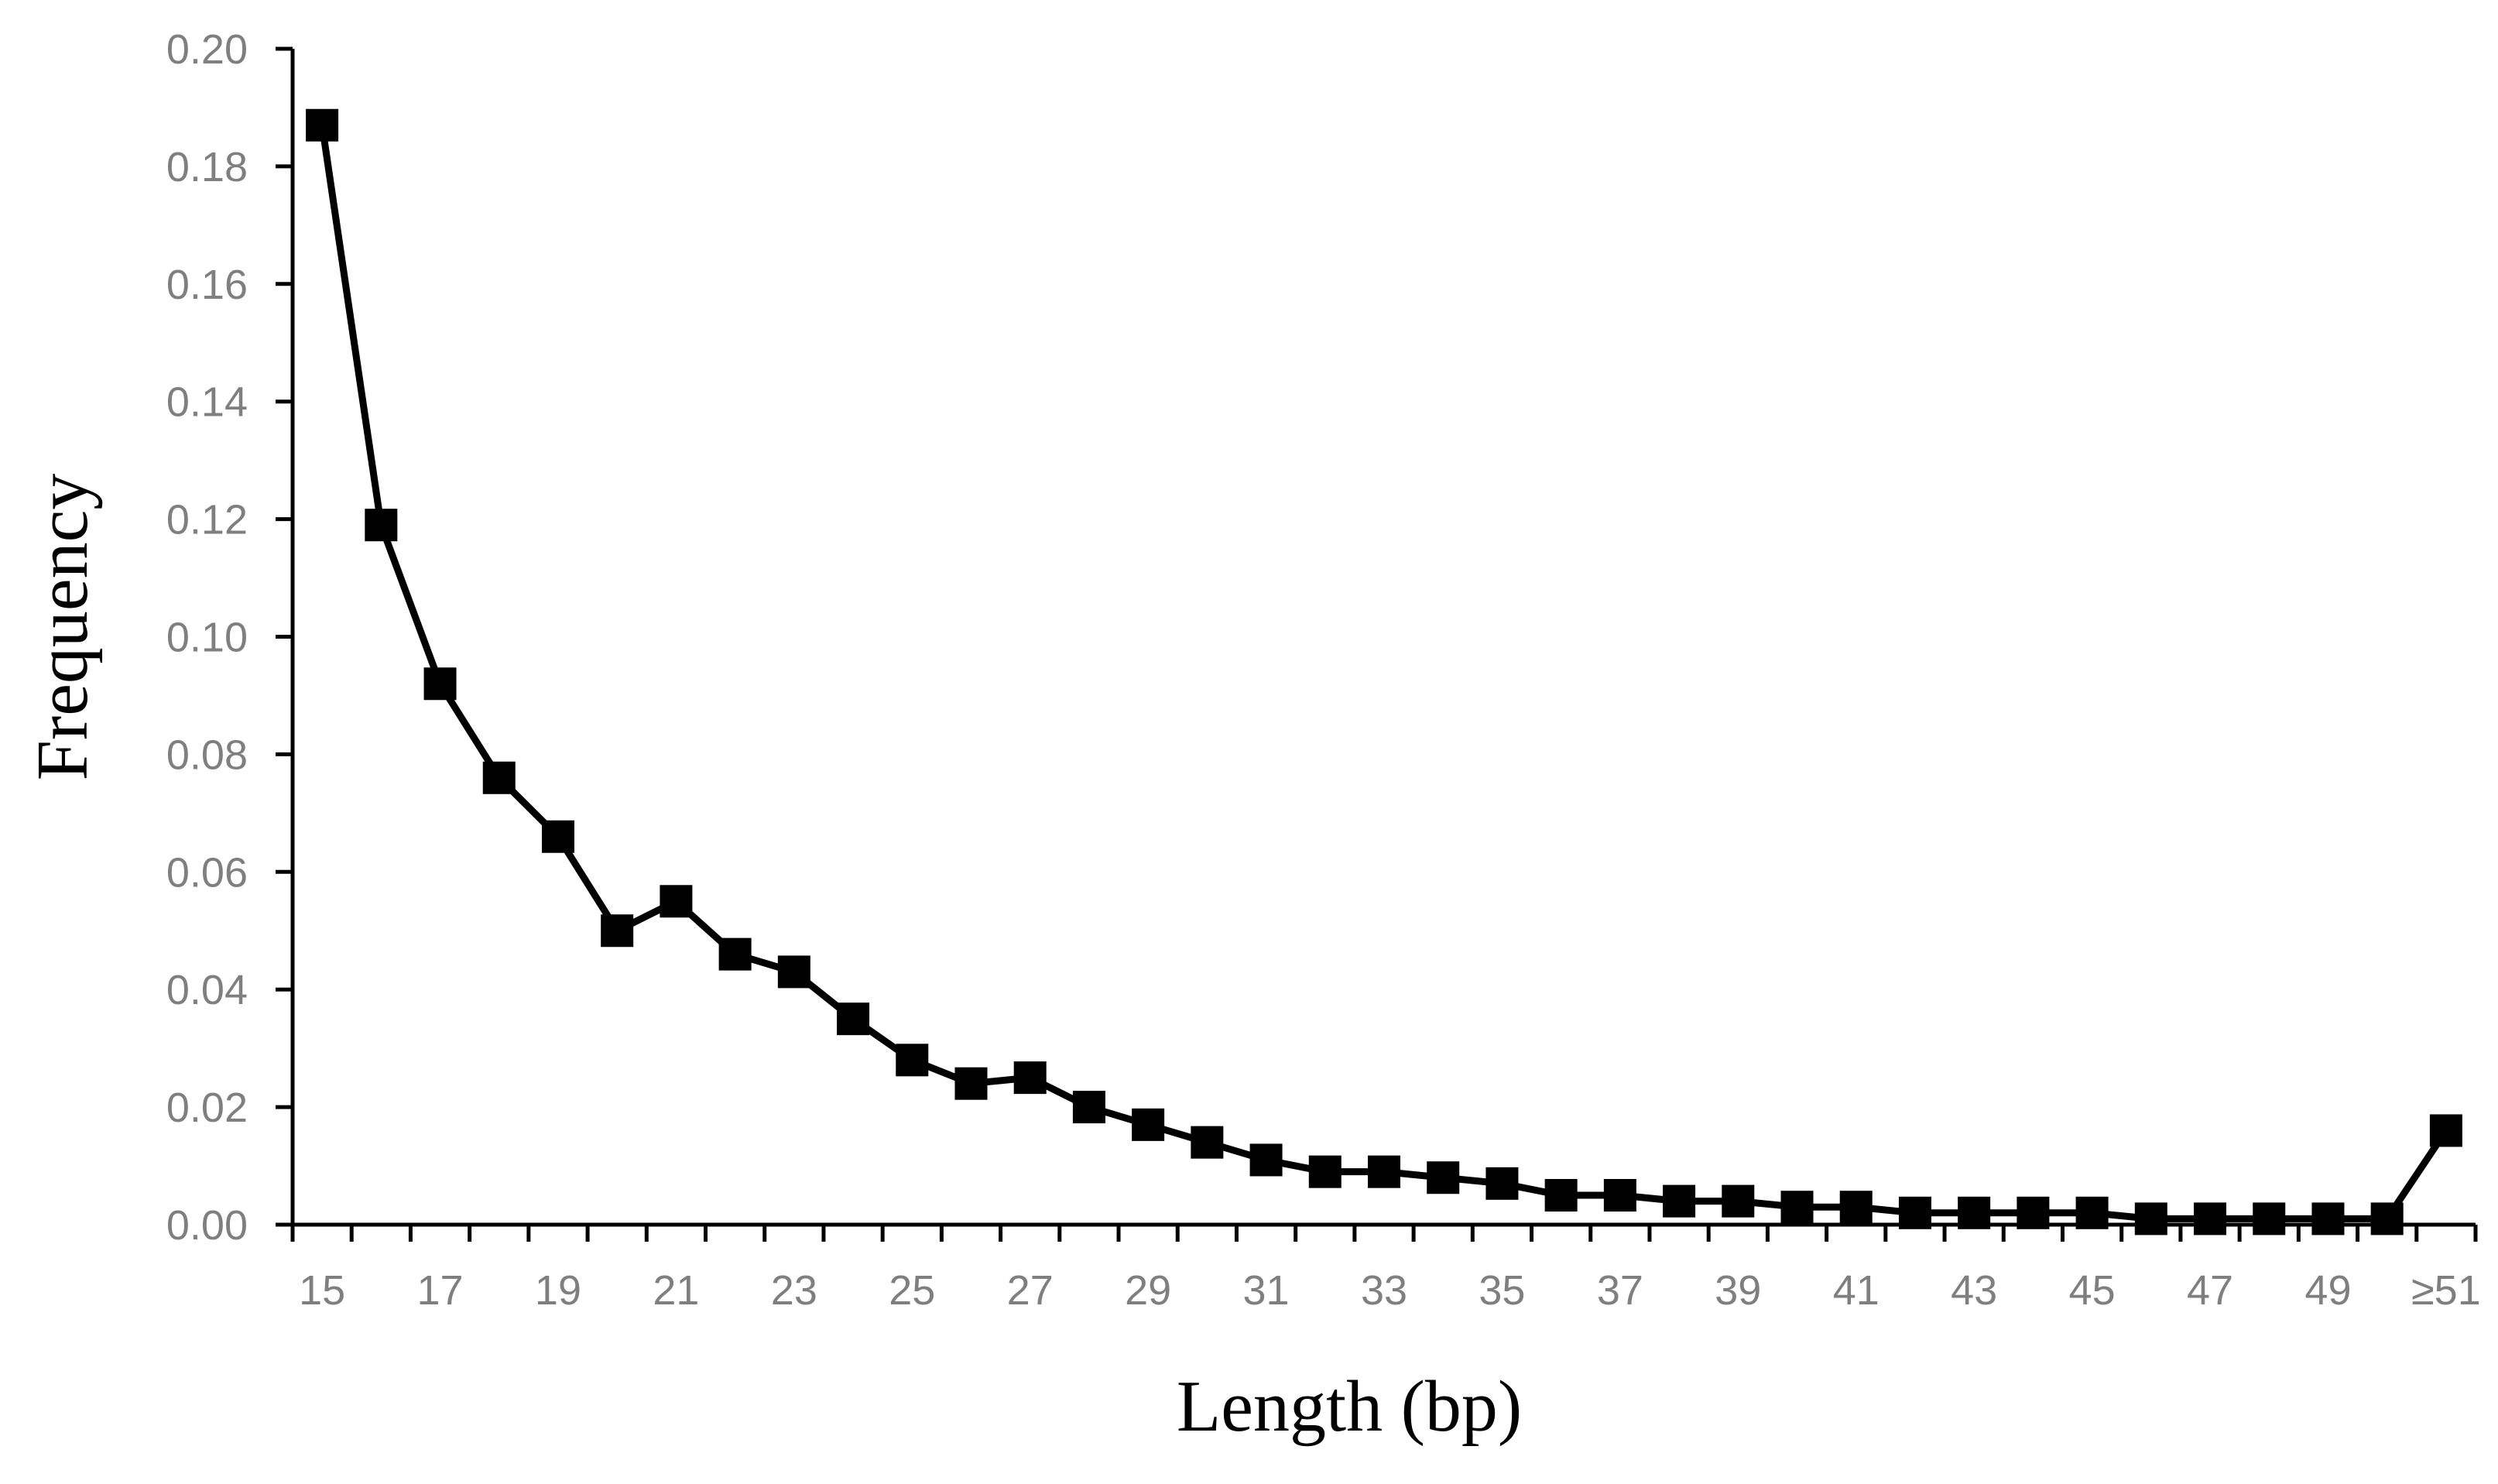  Describe the element at coordinates (1266, 1290) in the screenshot. I see `x-tick-label: 31` at that location.